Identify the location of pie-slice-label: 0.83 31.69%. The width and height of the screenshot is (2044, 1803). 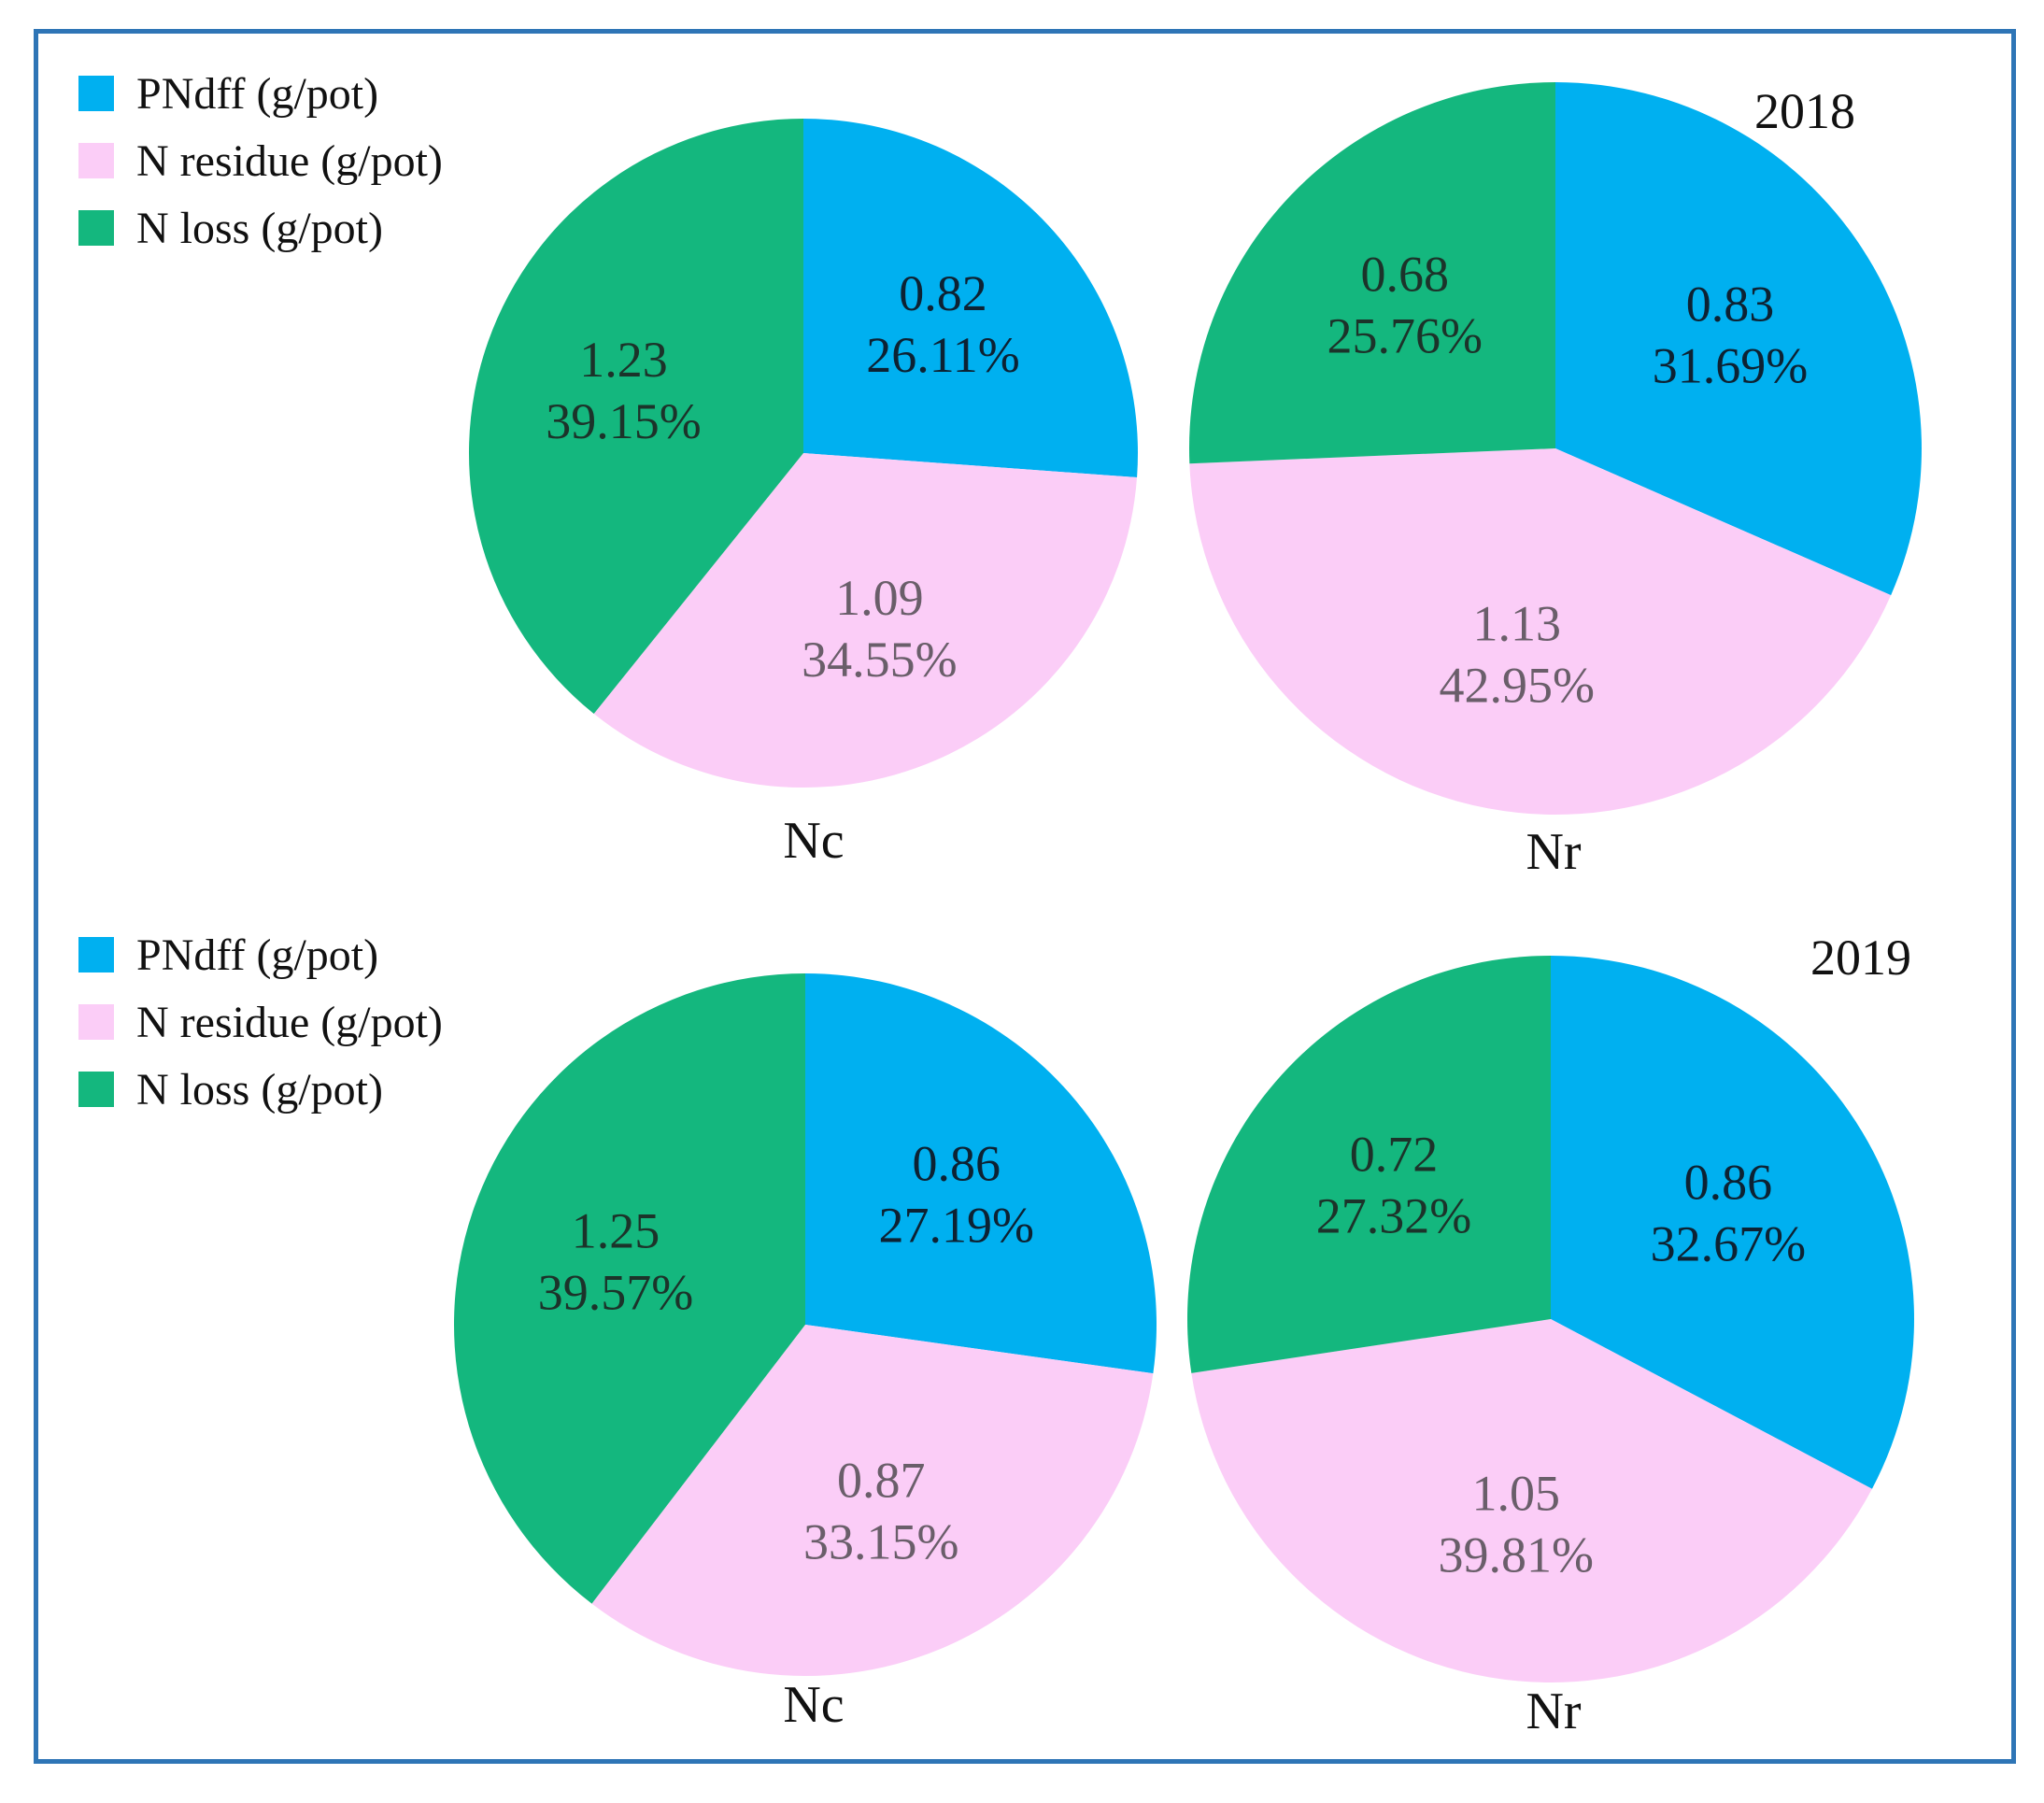
(1730, 335).